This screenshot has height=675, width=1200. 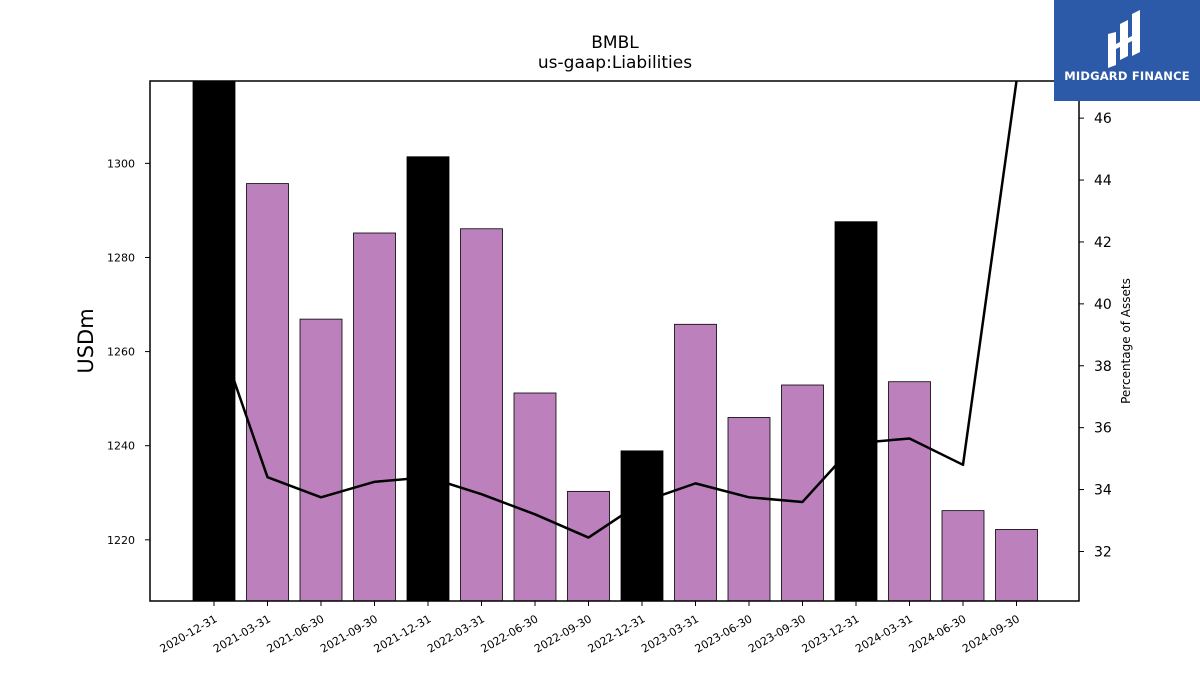 I want to click on x-tick-label: 2022-09-30, so click(x=563, y=633).